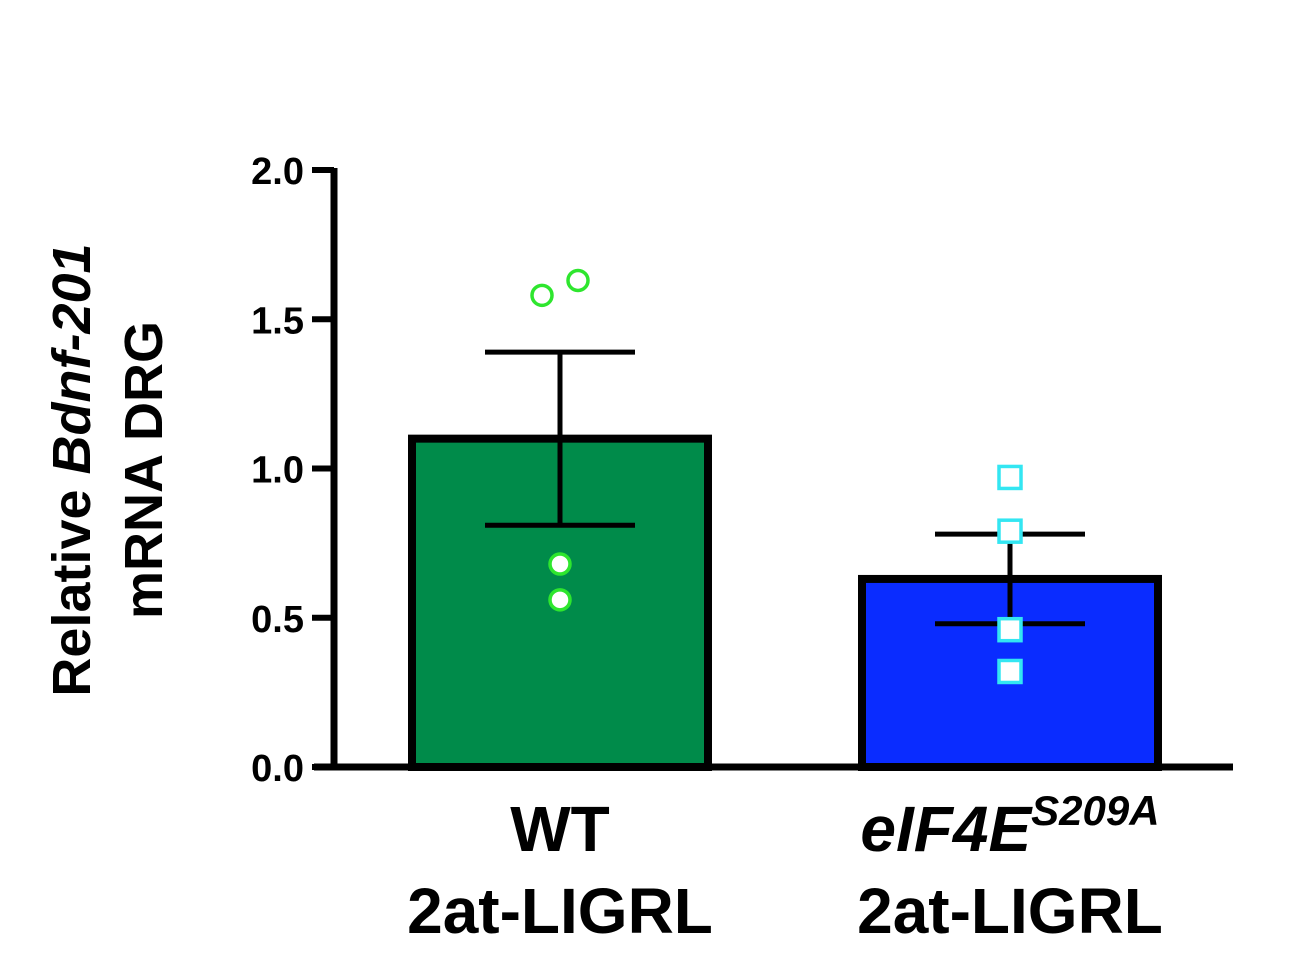 The height and width of the screenshot is (970, 1313). Describe the element at coordinates (946, 829) in the screenshot. I see `category-label-eif4e-gene: eIF4E` at that location.